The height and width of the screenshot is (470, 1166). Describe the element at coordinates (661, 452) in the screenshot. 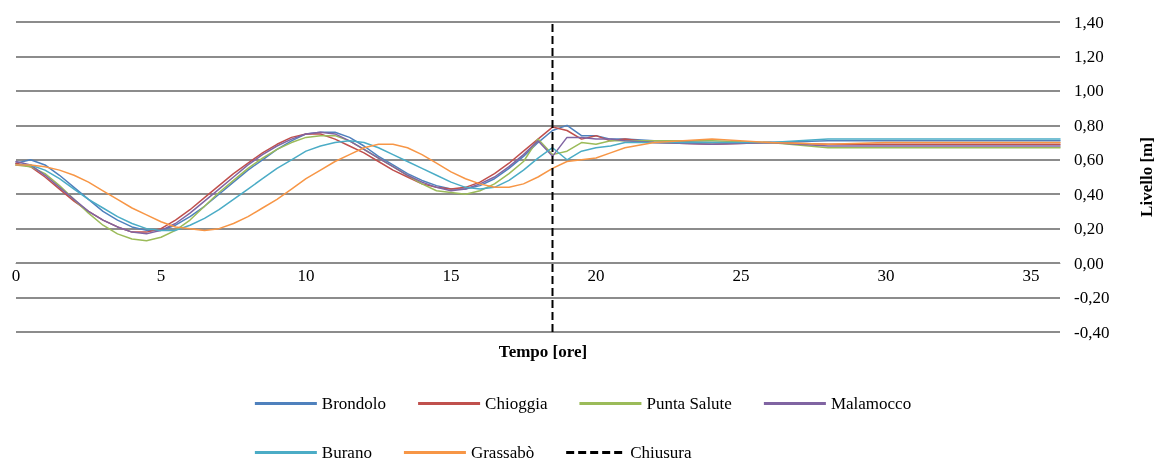

I see `legend-label: Chiusura` at that location.